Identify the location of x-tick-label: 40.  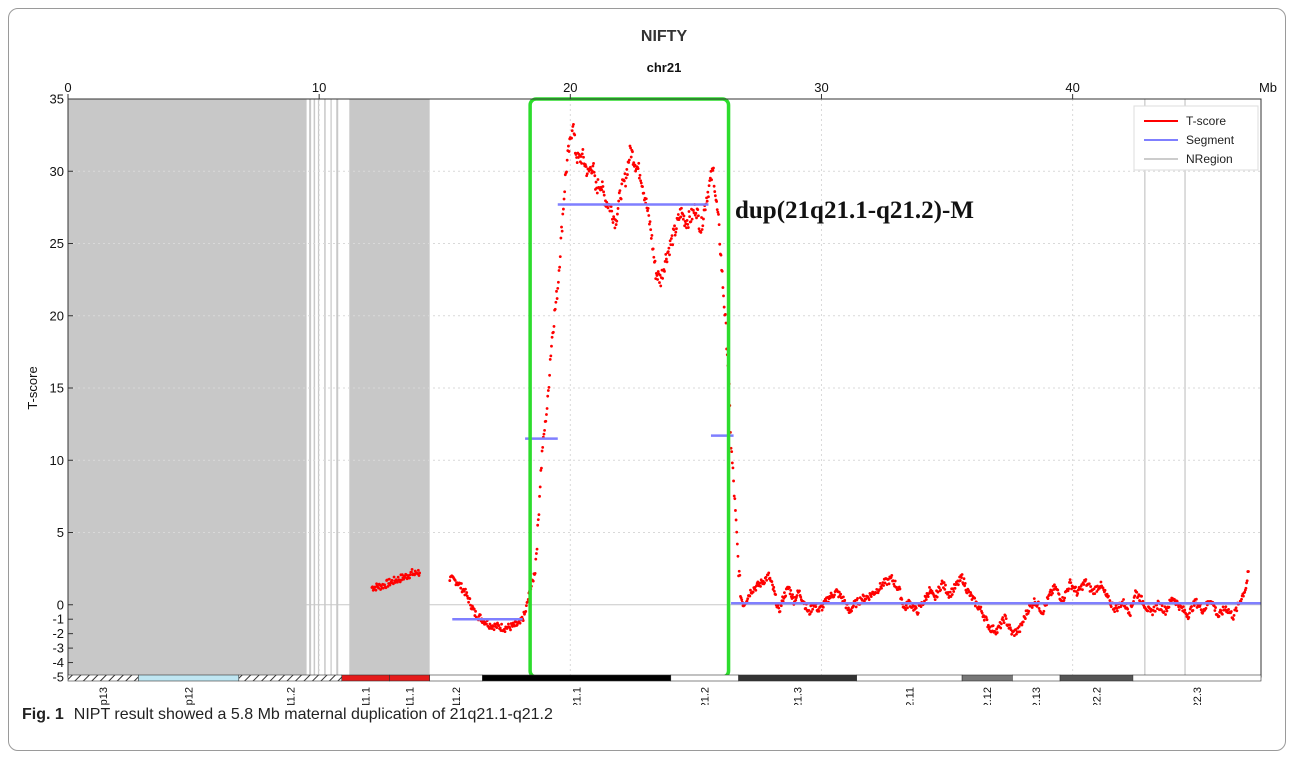
(1072, 87).